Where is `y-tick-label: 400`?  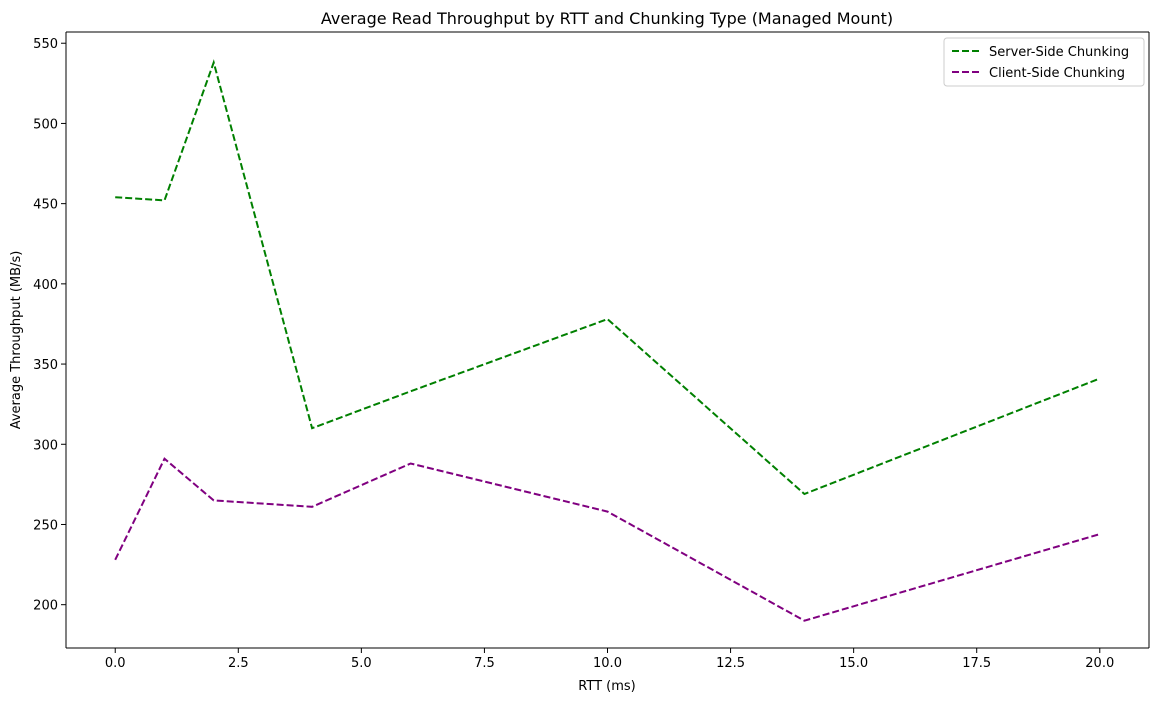 y-tick-label: 400 is located at coordinates (45, 285).